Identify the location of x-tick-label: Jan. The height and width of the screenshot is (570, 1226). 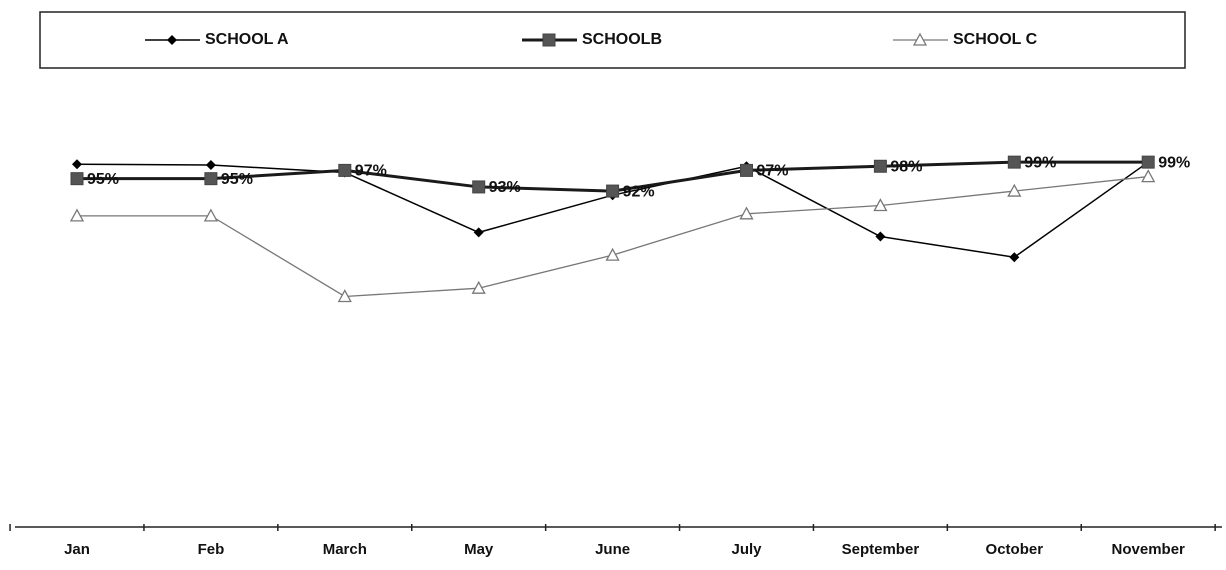
(77, 549).